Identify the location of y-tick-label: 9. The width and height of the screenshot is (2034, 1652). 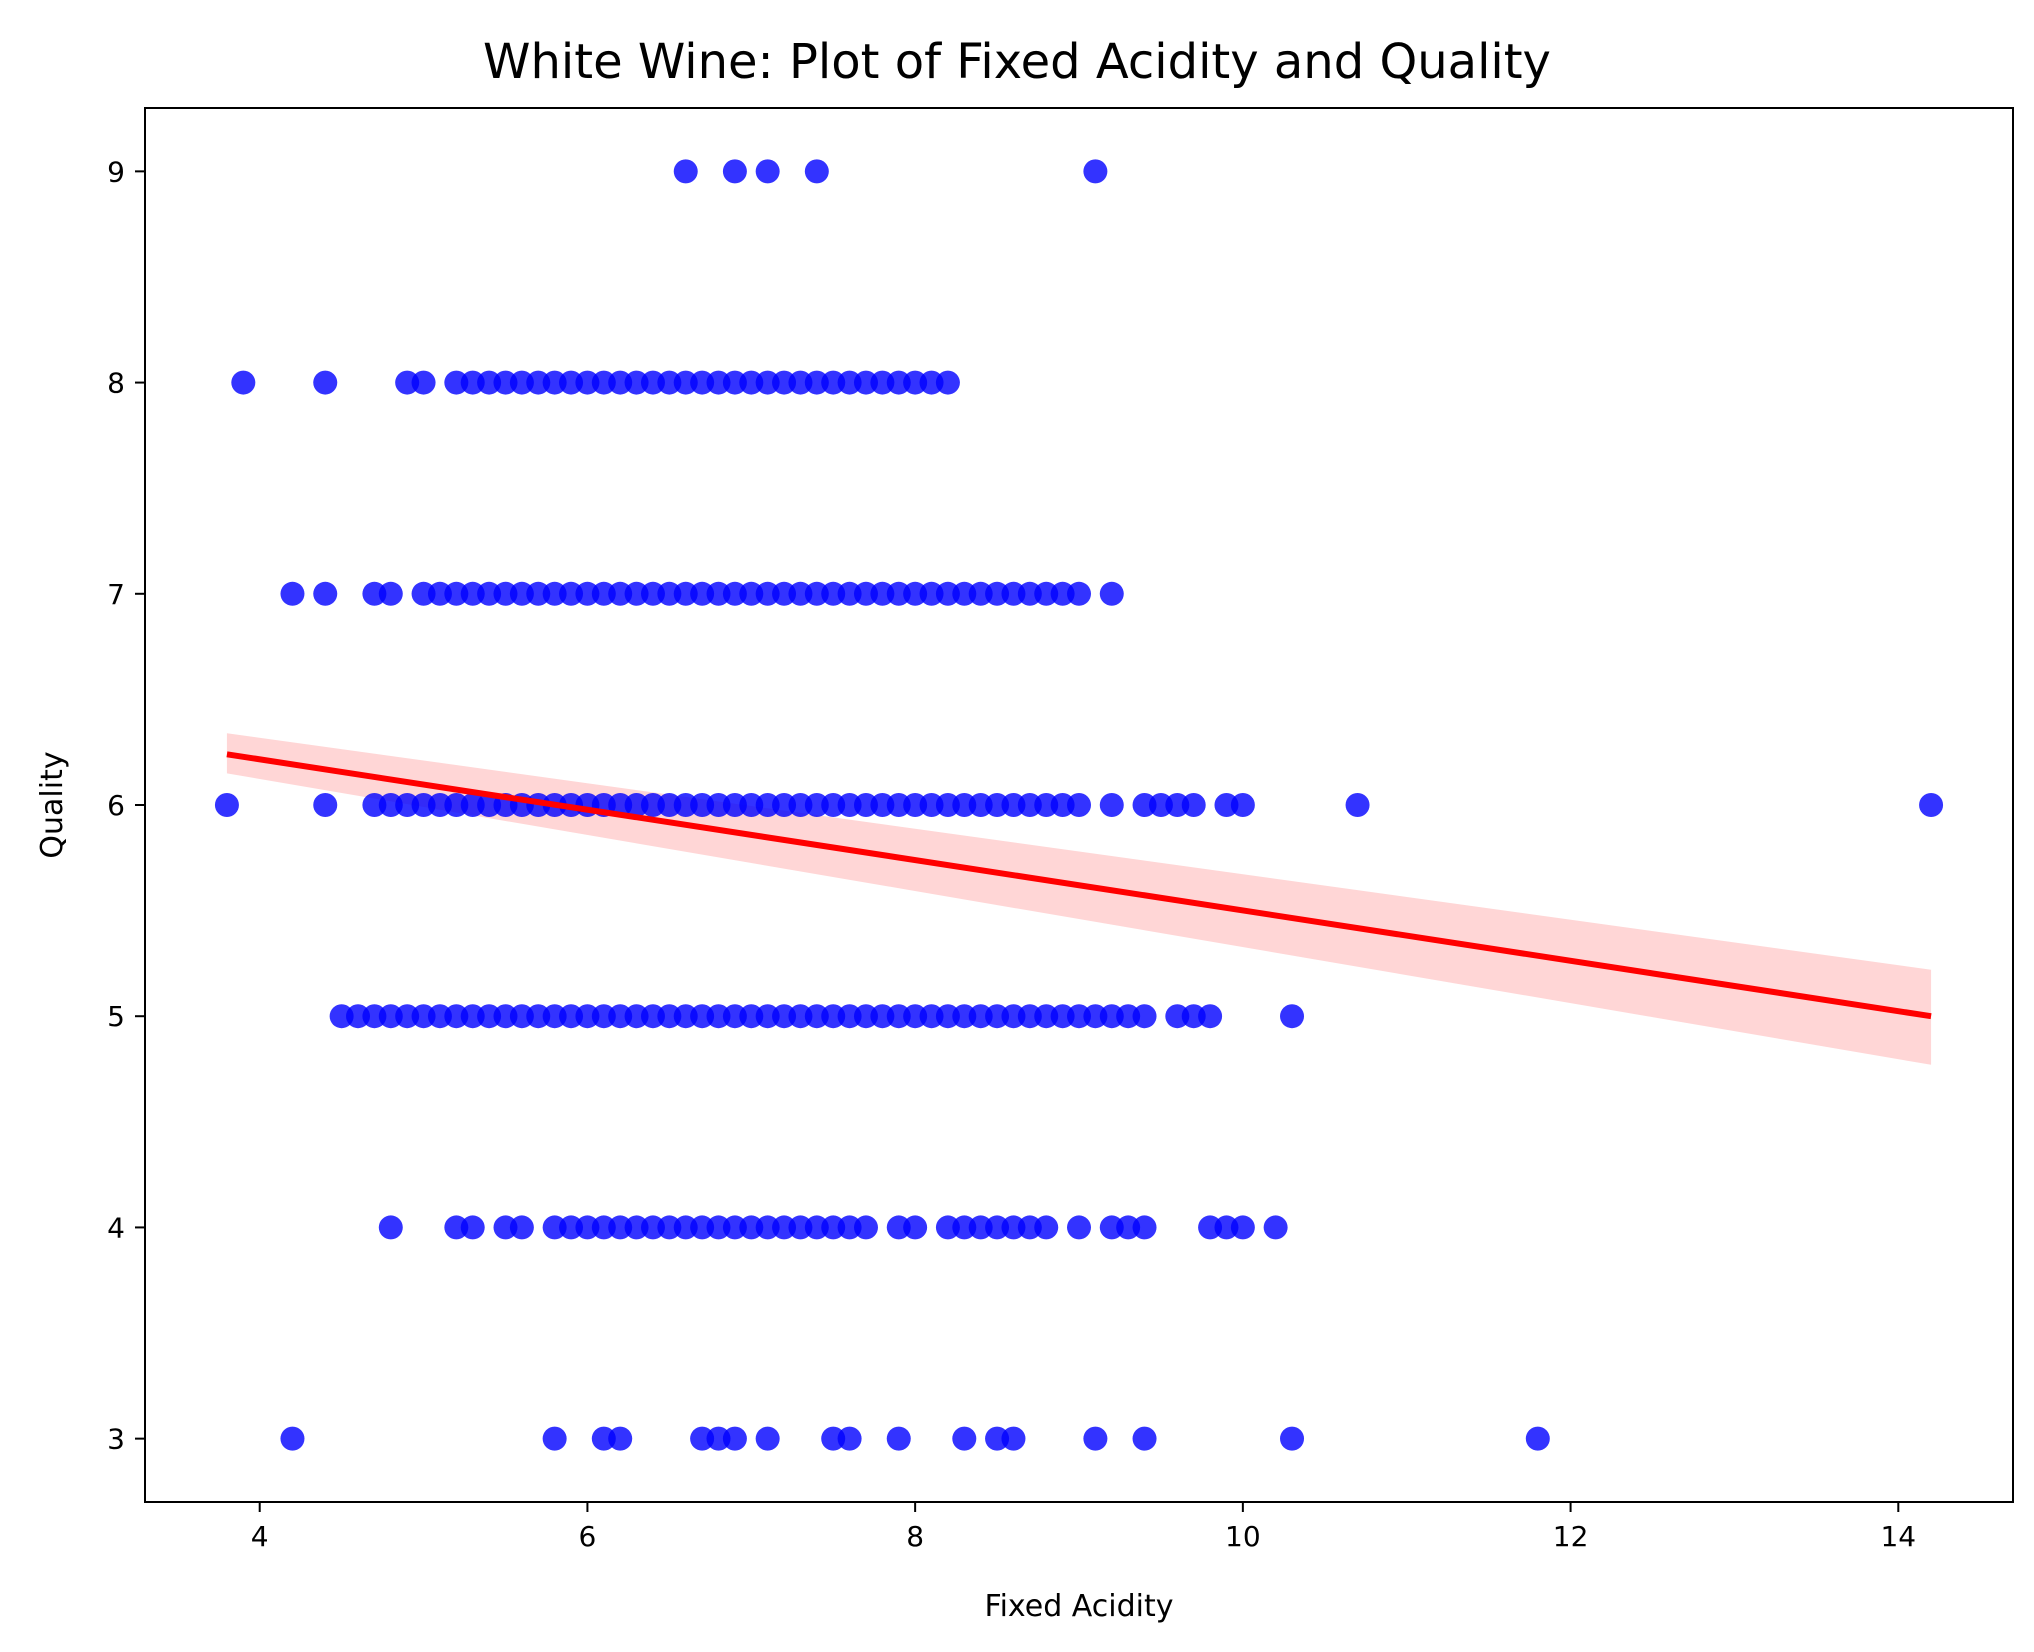
(116, 171).